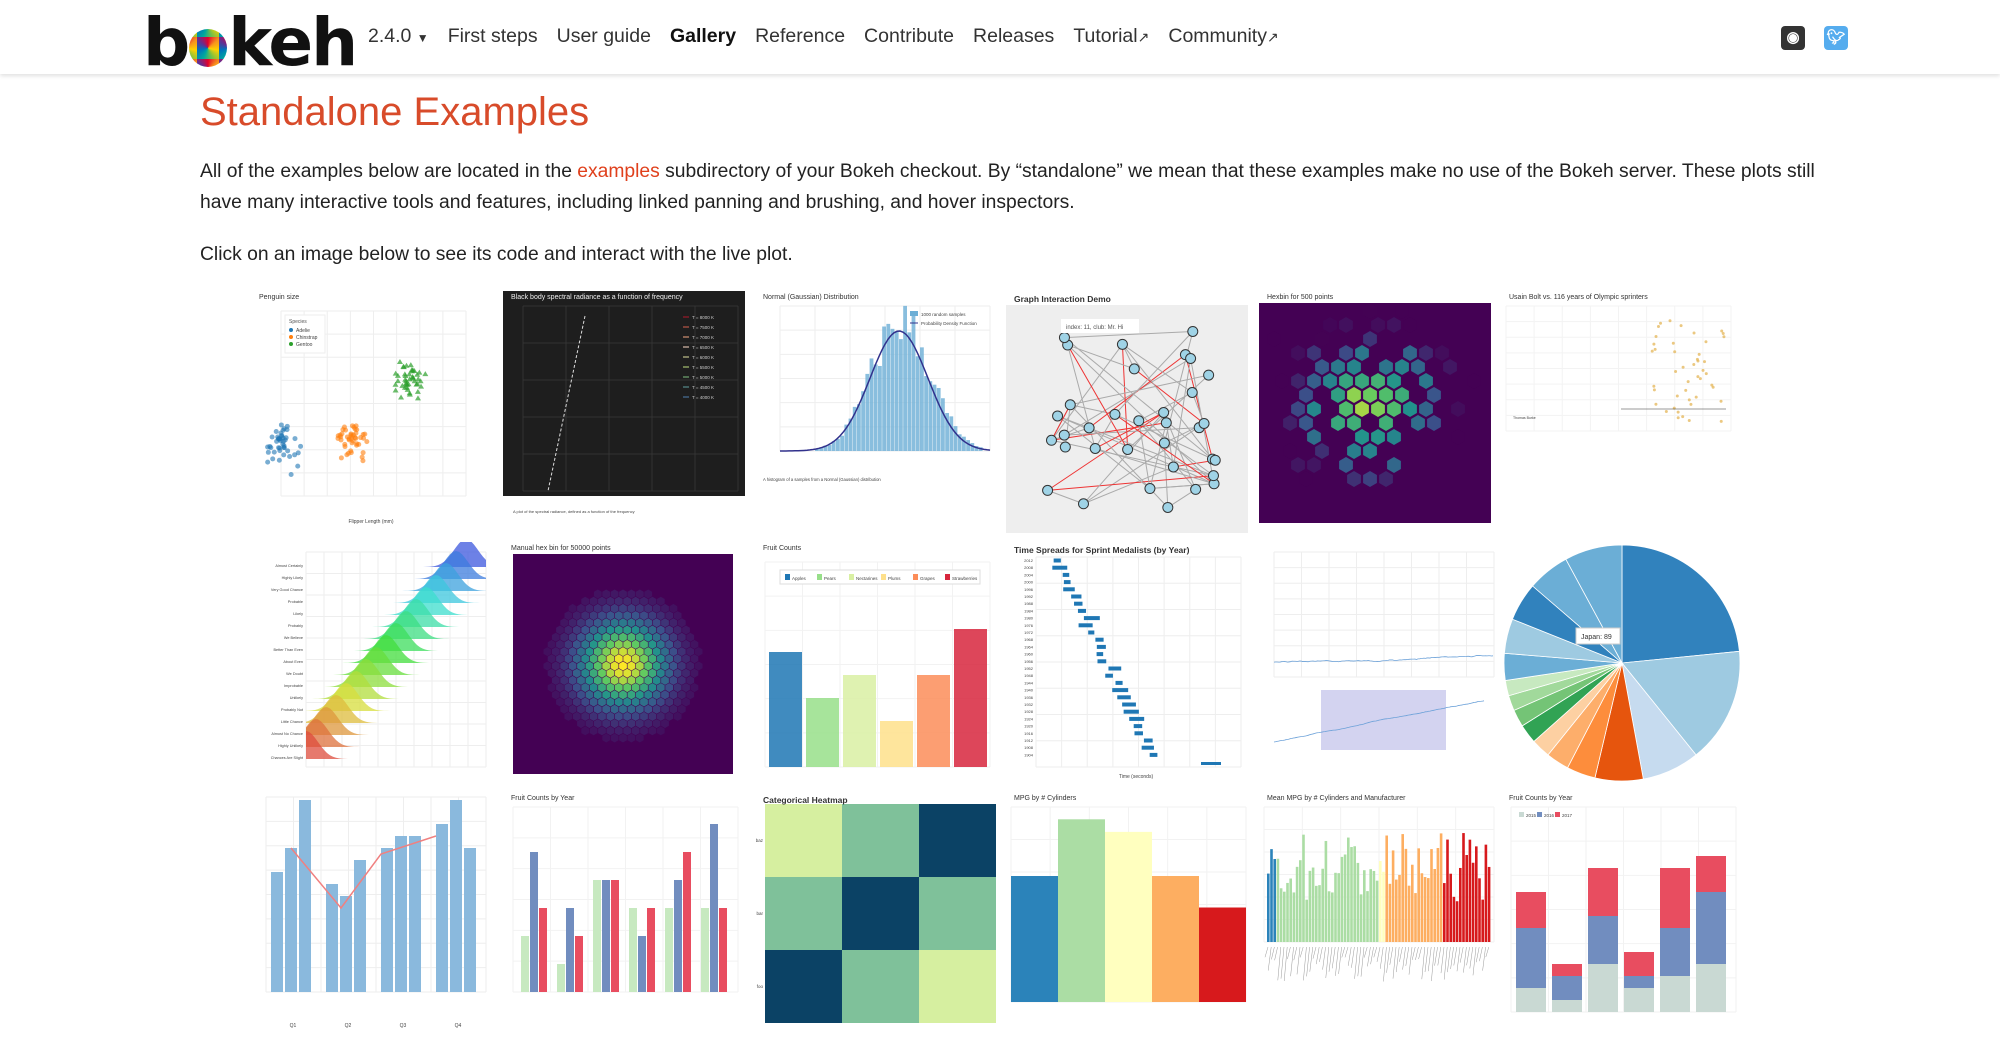  What do you see at coordinates (1029, 589) in the screenshot?
I see `svg-text: 1996` at bounding box center [1029, 589].